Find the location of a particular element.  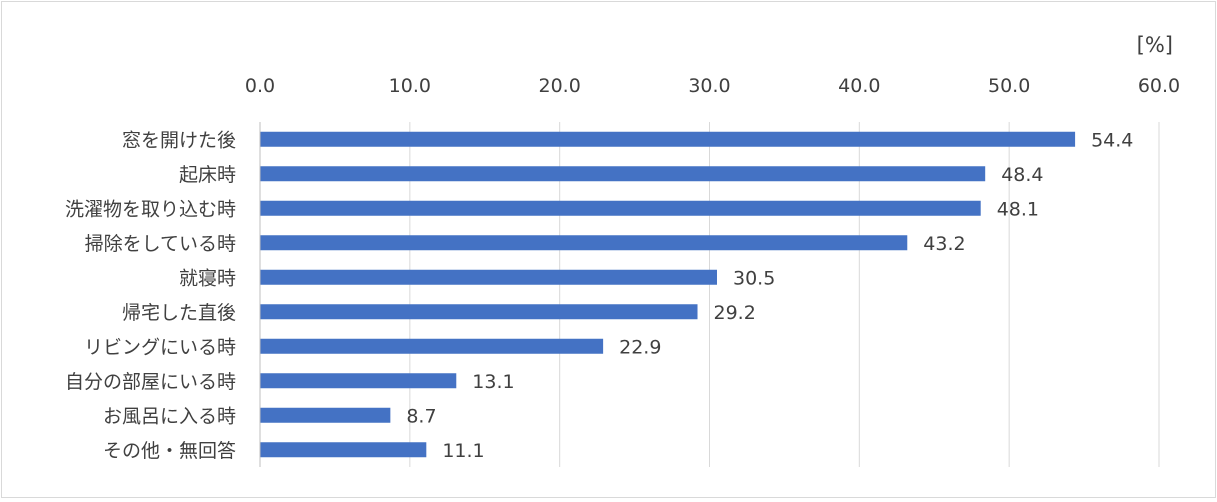

x-tick-label: 0.0 is located at coordinates (260, 86).